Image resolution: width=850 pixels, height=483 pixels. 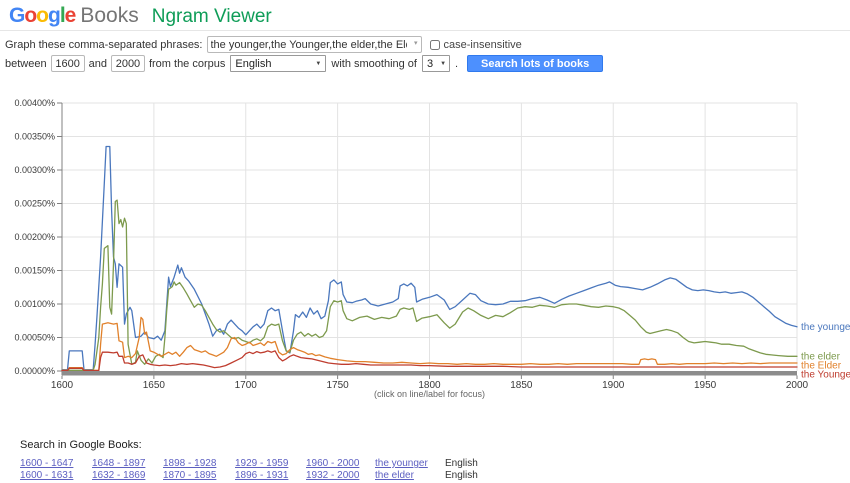 I want to click on line-the-Elder, so click(x=429, y=343).